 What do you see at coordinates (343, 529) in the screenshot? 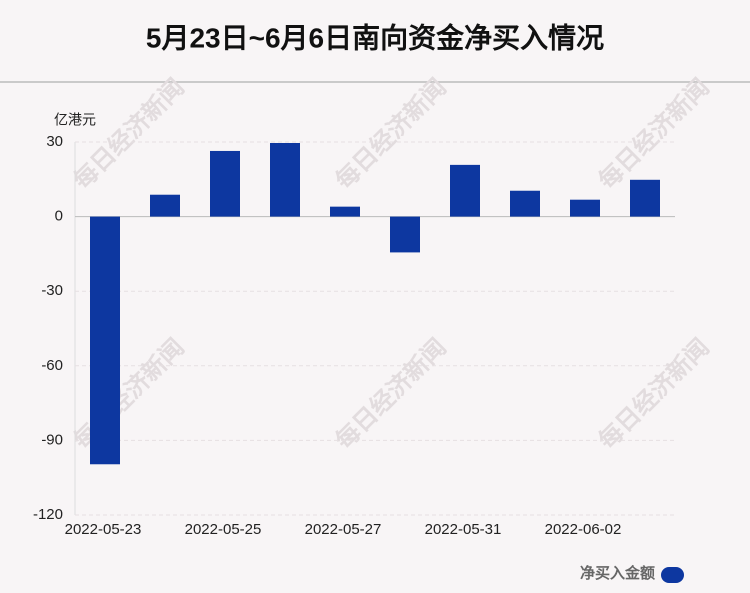
I see `x-tick-label: 2022-05-27` at bounding box center [343, 529].